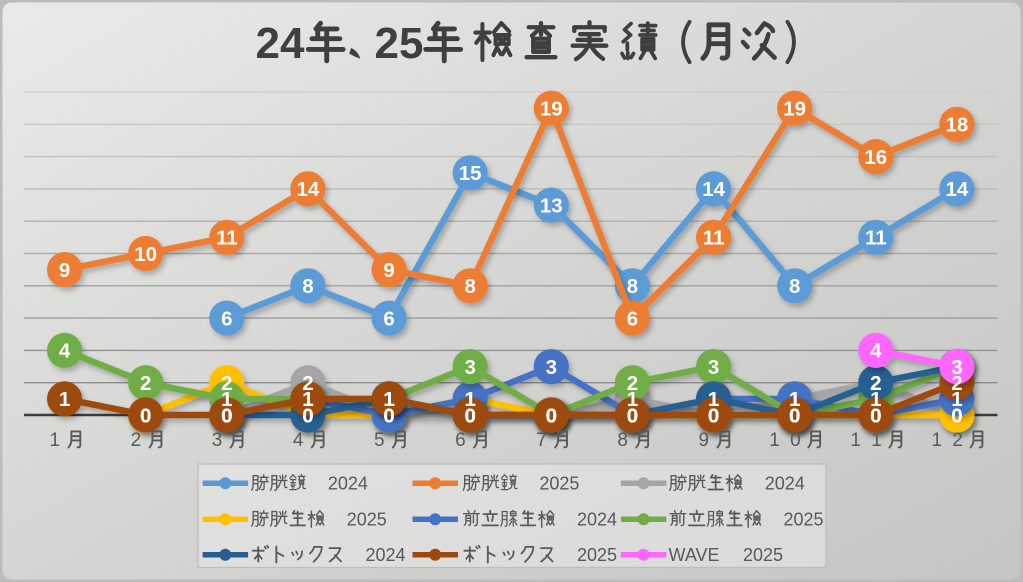 The image size is (1023, 582). I want to click on svg-text: 16, so click(875, 157).